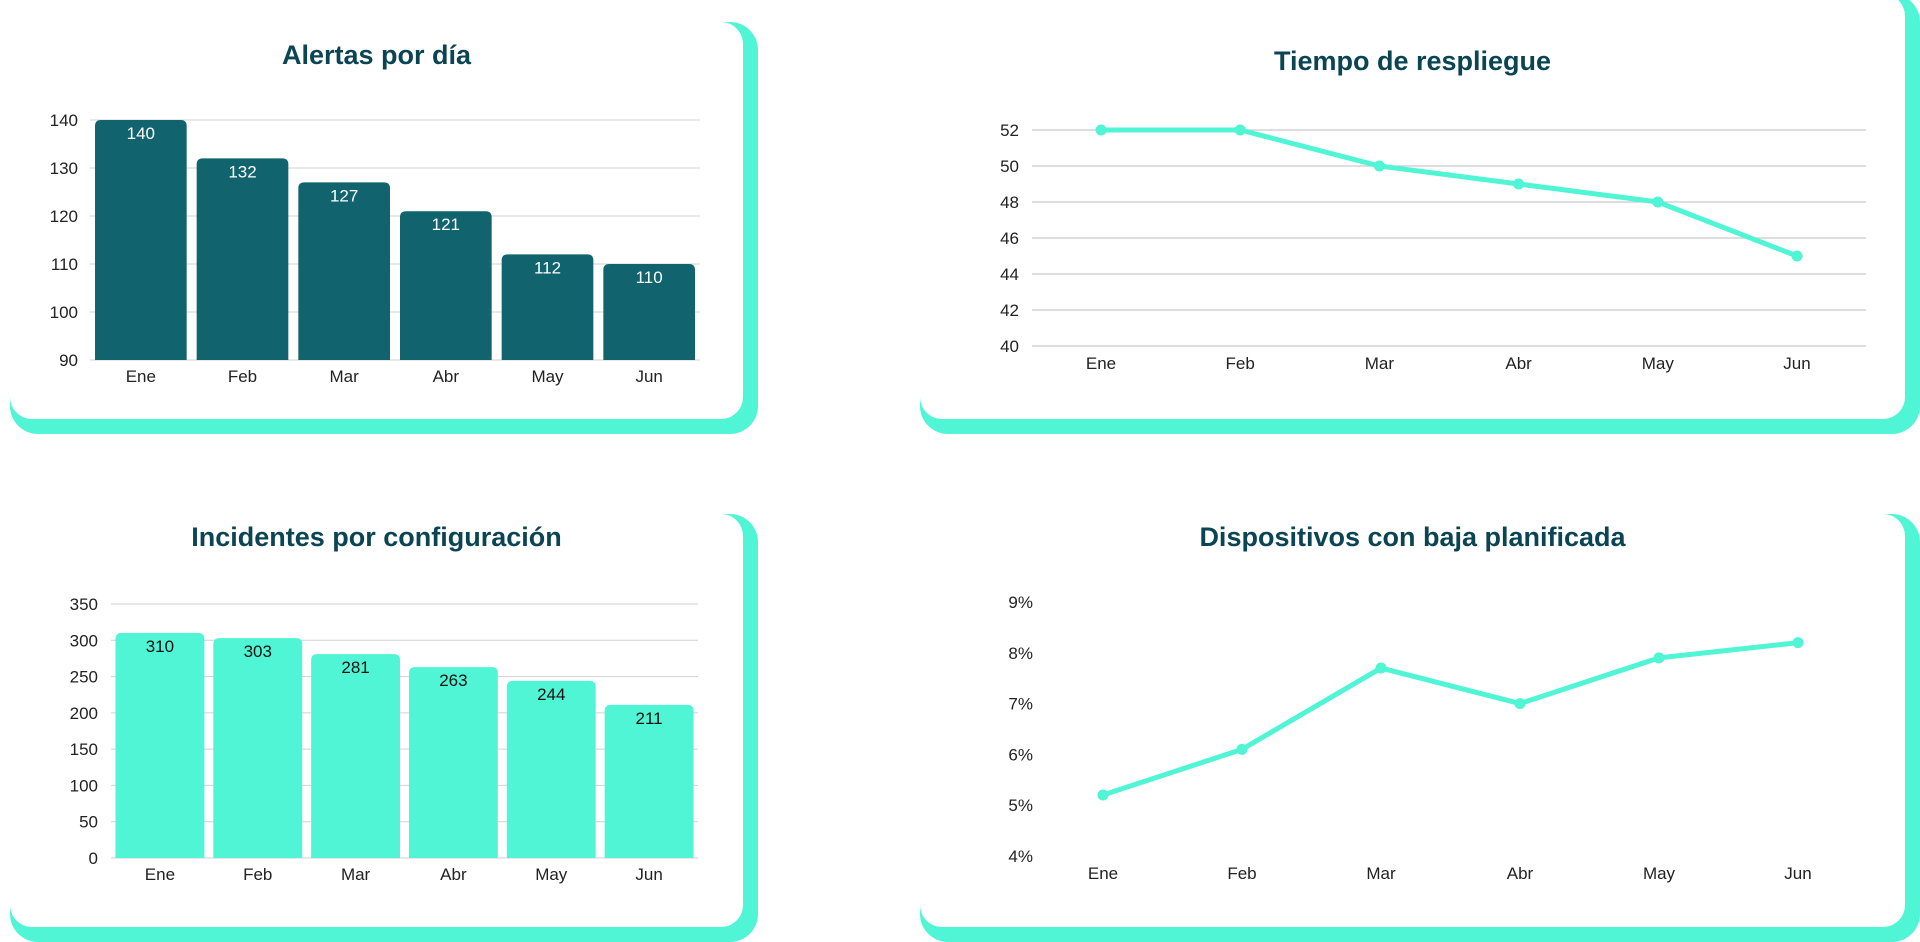  Describe the element at coordinates (649, 718) in the screenshot. I see `bar-value-label: 211` at that location.